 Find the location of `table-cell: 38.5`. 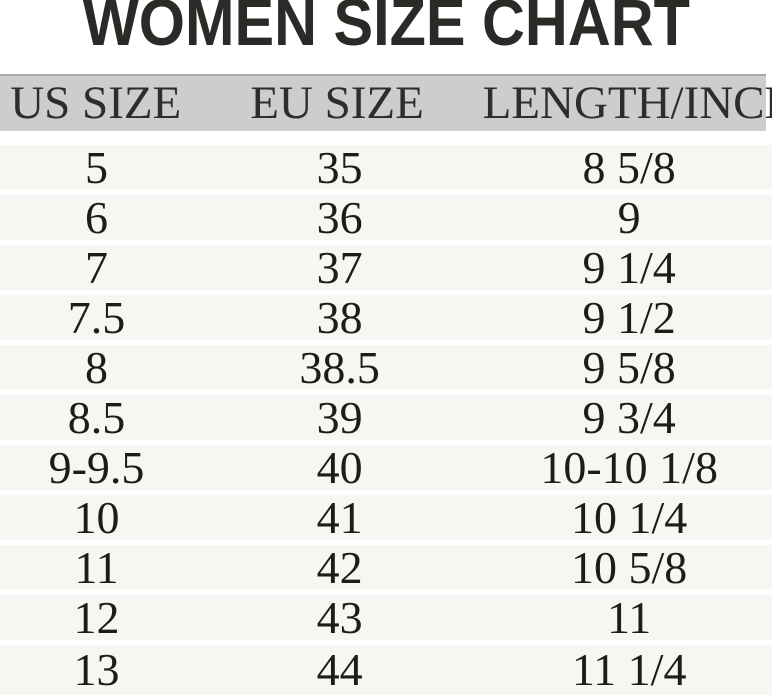

table-cell: 38.5 is located at coordinates (339, 367).